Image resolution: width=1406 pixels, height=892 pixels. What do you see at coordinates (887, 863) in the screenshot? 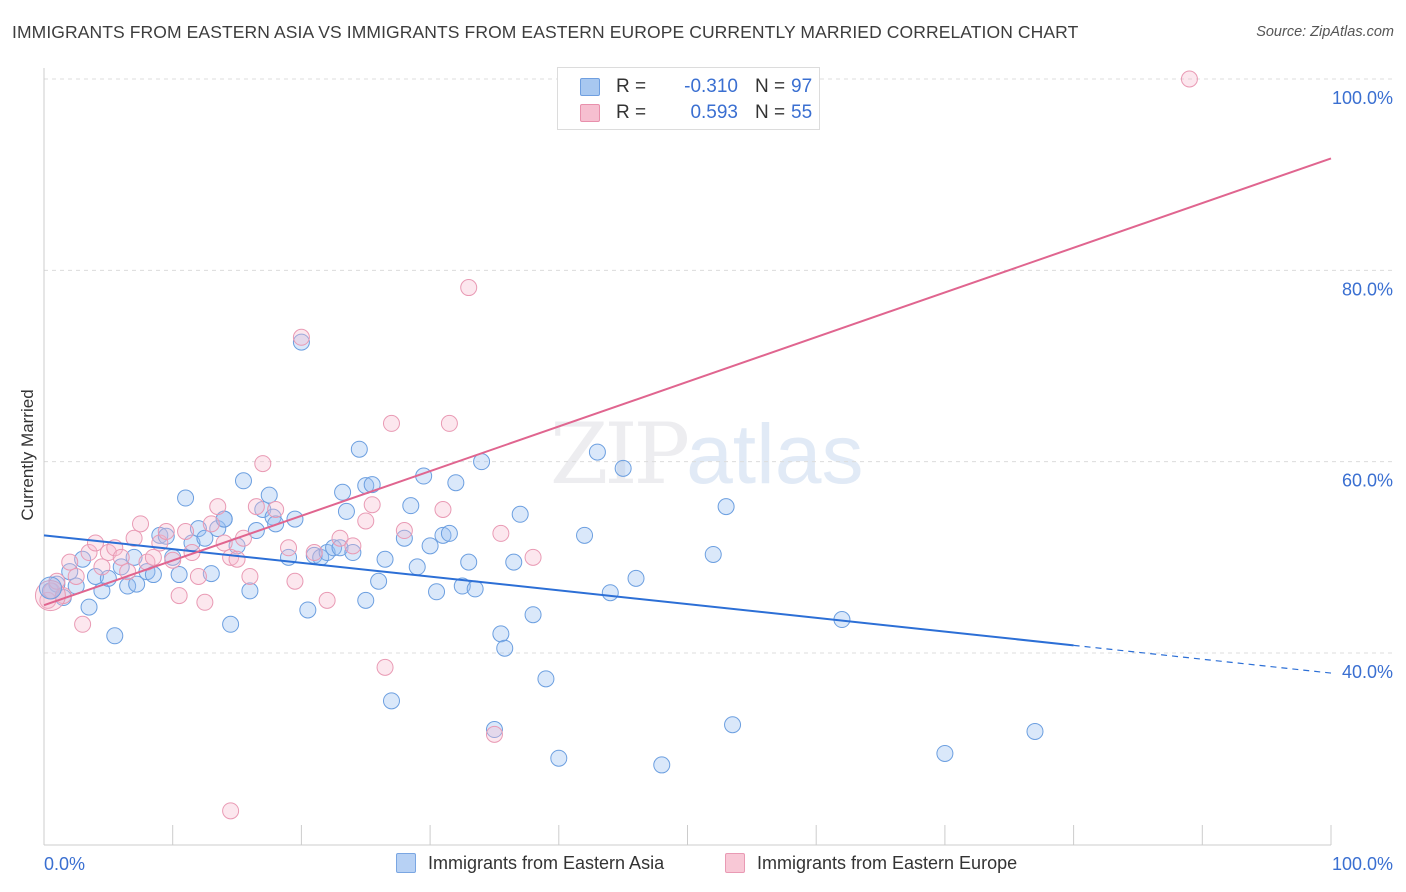
I see `bottom-legend-label: Immigrants from Eastern Europe` at bounding box center [887, 863].